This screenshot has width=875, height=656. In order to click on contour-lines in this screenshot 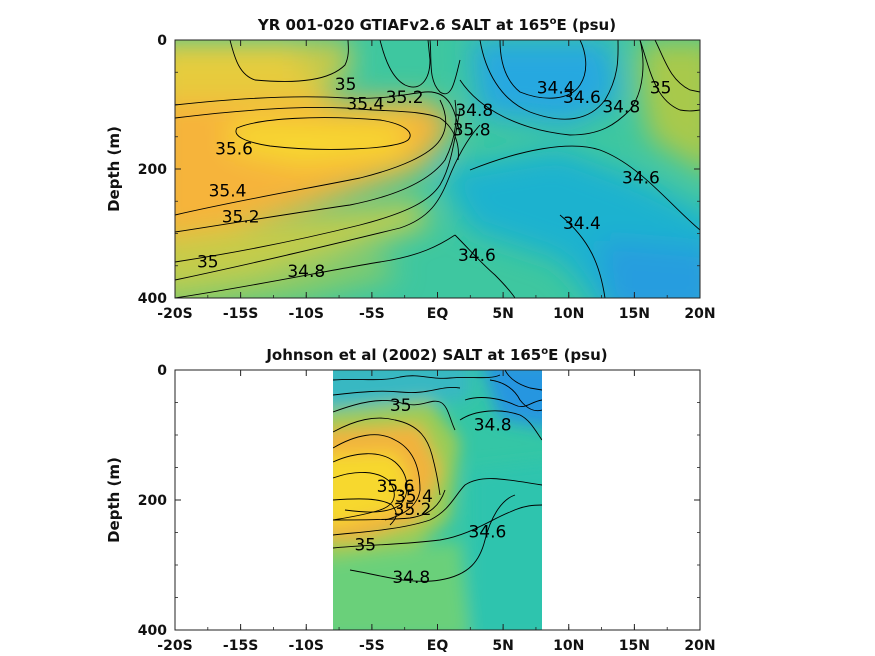, I will do `click(437, 476)`.